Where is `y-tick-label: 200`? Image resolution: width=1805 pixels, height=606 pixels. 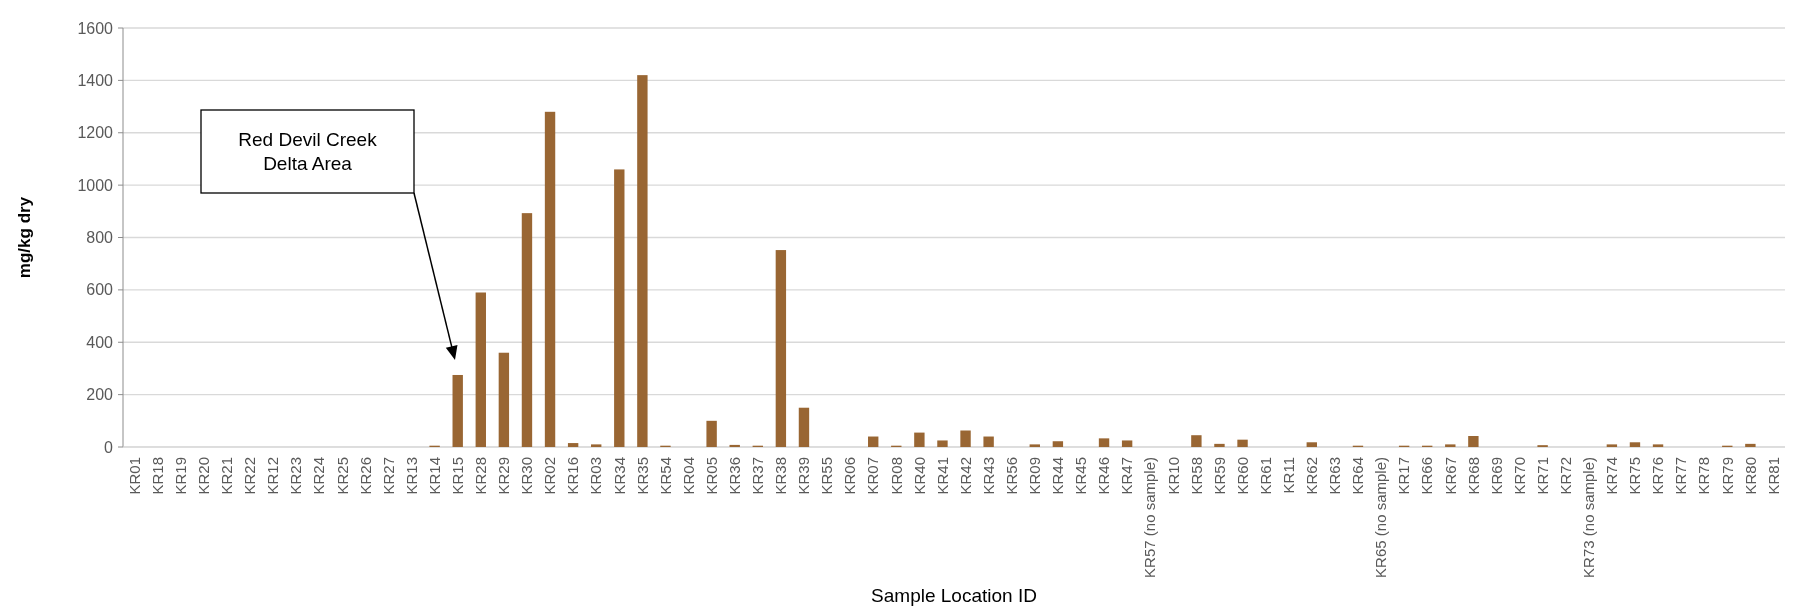 y-tick-label: 200 is located at coordinates (100, 395).